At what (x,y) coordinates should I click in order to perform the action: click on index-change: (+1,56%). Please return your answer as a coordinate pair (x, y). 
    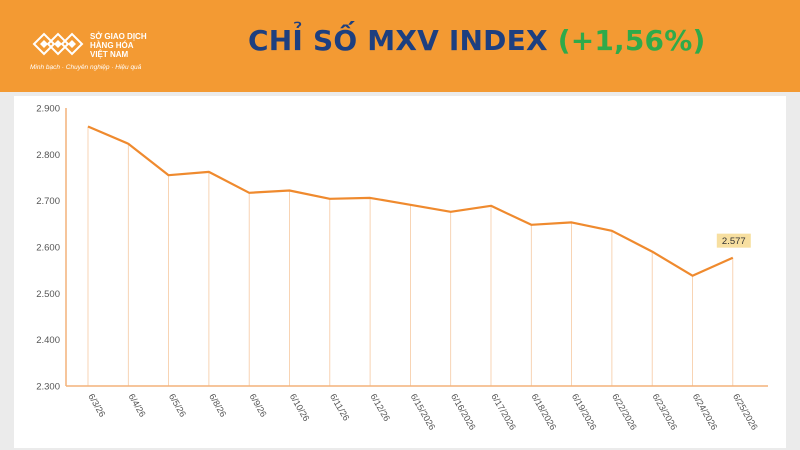
    Looking at the image, I should click on (631, 40).